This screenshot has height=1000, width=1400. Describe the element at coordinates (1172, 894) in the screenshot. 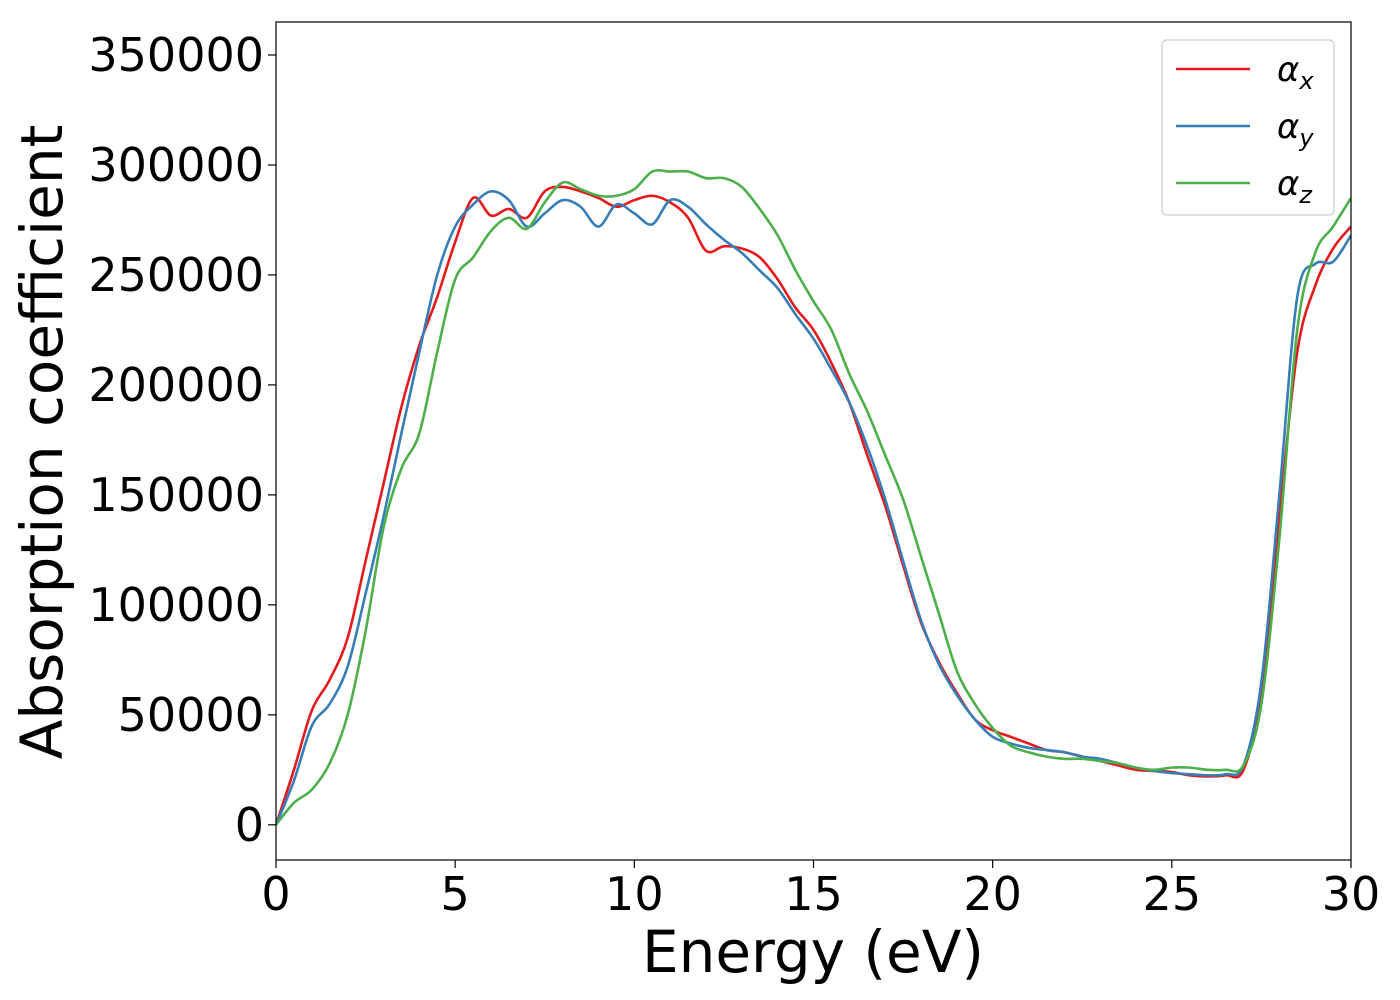

I see `x-tick-label: 25` at that location.